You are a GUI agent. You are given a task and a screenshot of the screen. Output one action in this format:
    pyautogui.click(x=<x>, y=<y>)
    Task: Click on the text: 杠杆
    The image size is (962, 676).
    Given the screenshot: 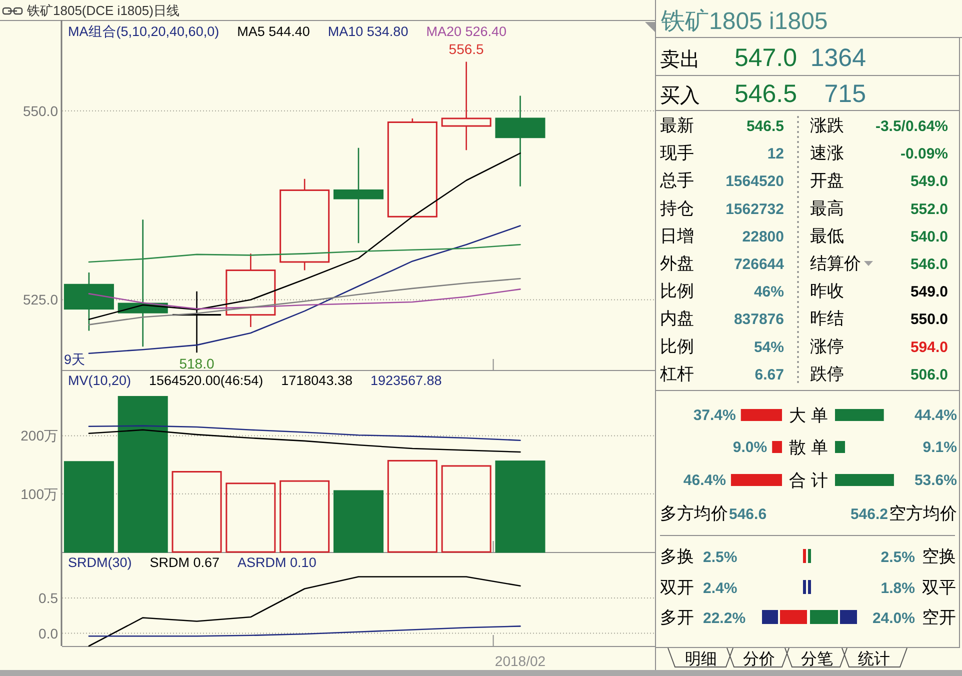 What is the action you would take?
    pyautogui.click(x=676, y=374)
    